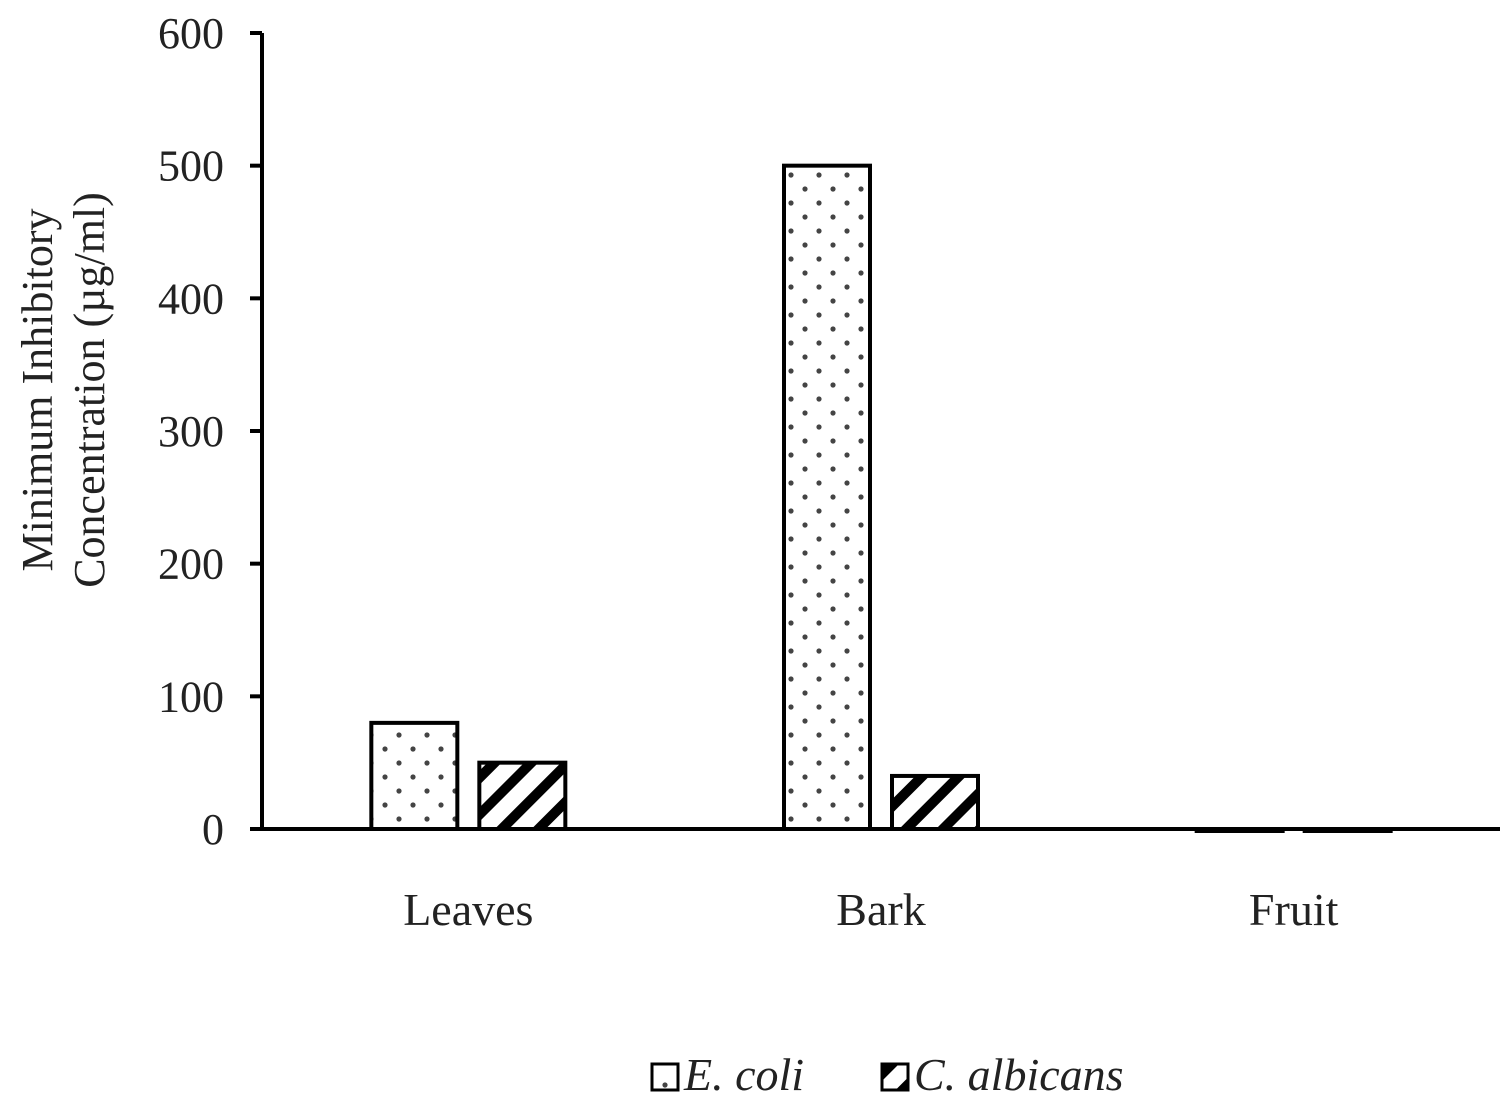 This screenshot has height=1113, width=1506. I want to click on bar-calbicans-leaves, so click(522, 796).